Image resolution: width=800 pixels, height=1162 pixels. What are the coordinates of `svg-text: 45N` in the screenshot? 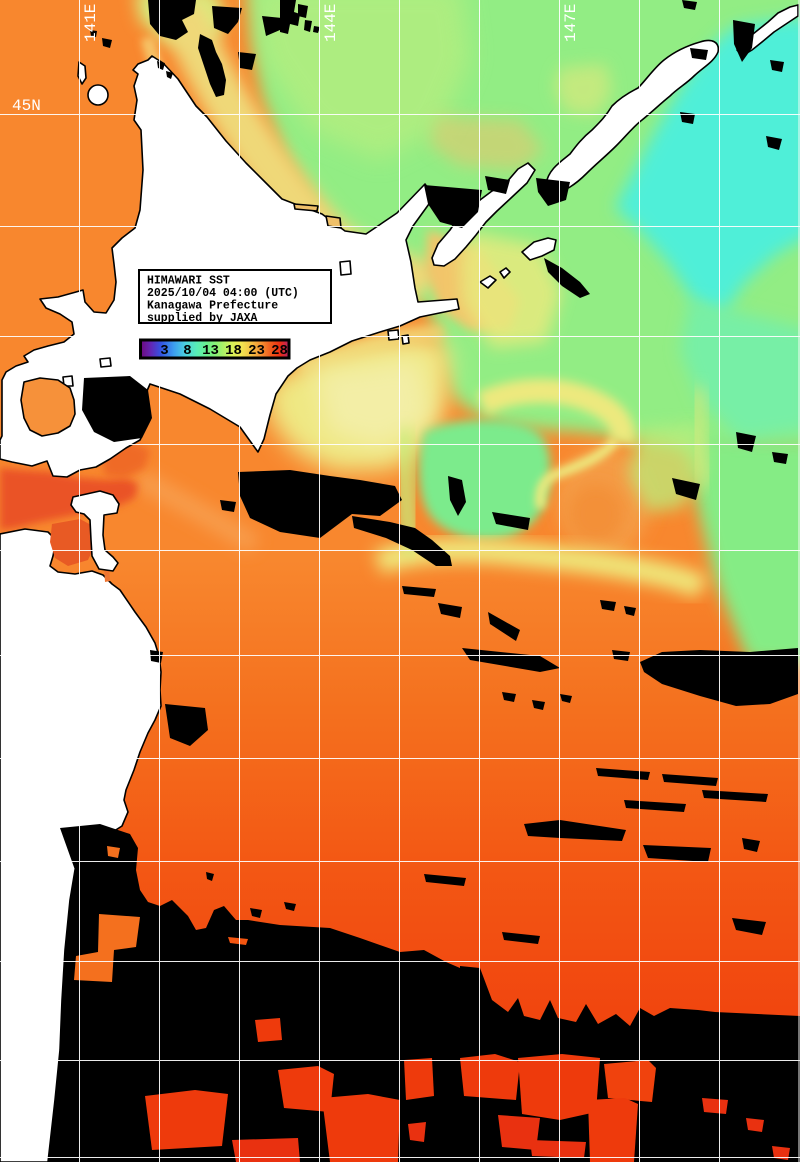 It's located at (26, 106).